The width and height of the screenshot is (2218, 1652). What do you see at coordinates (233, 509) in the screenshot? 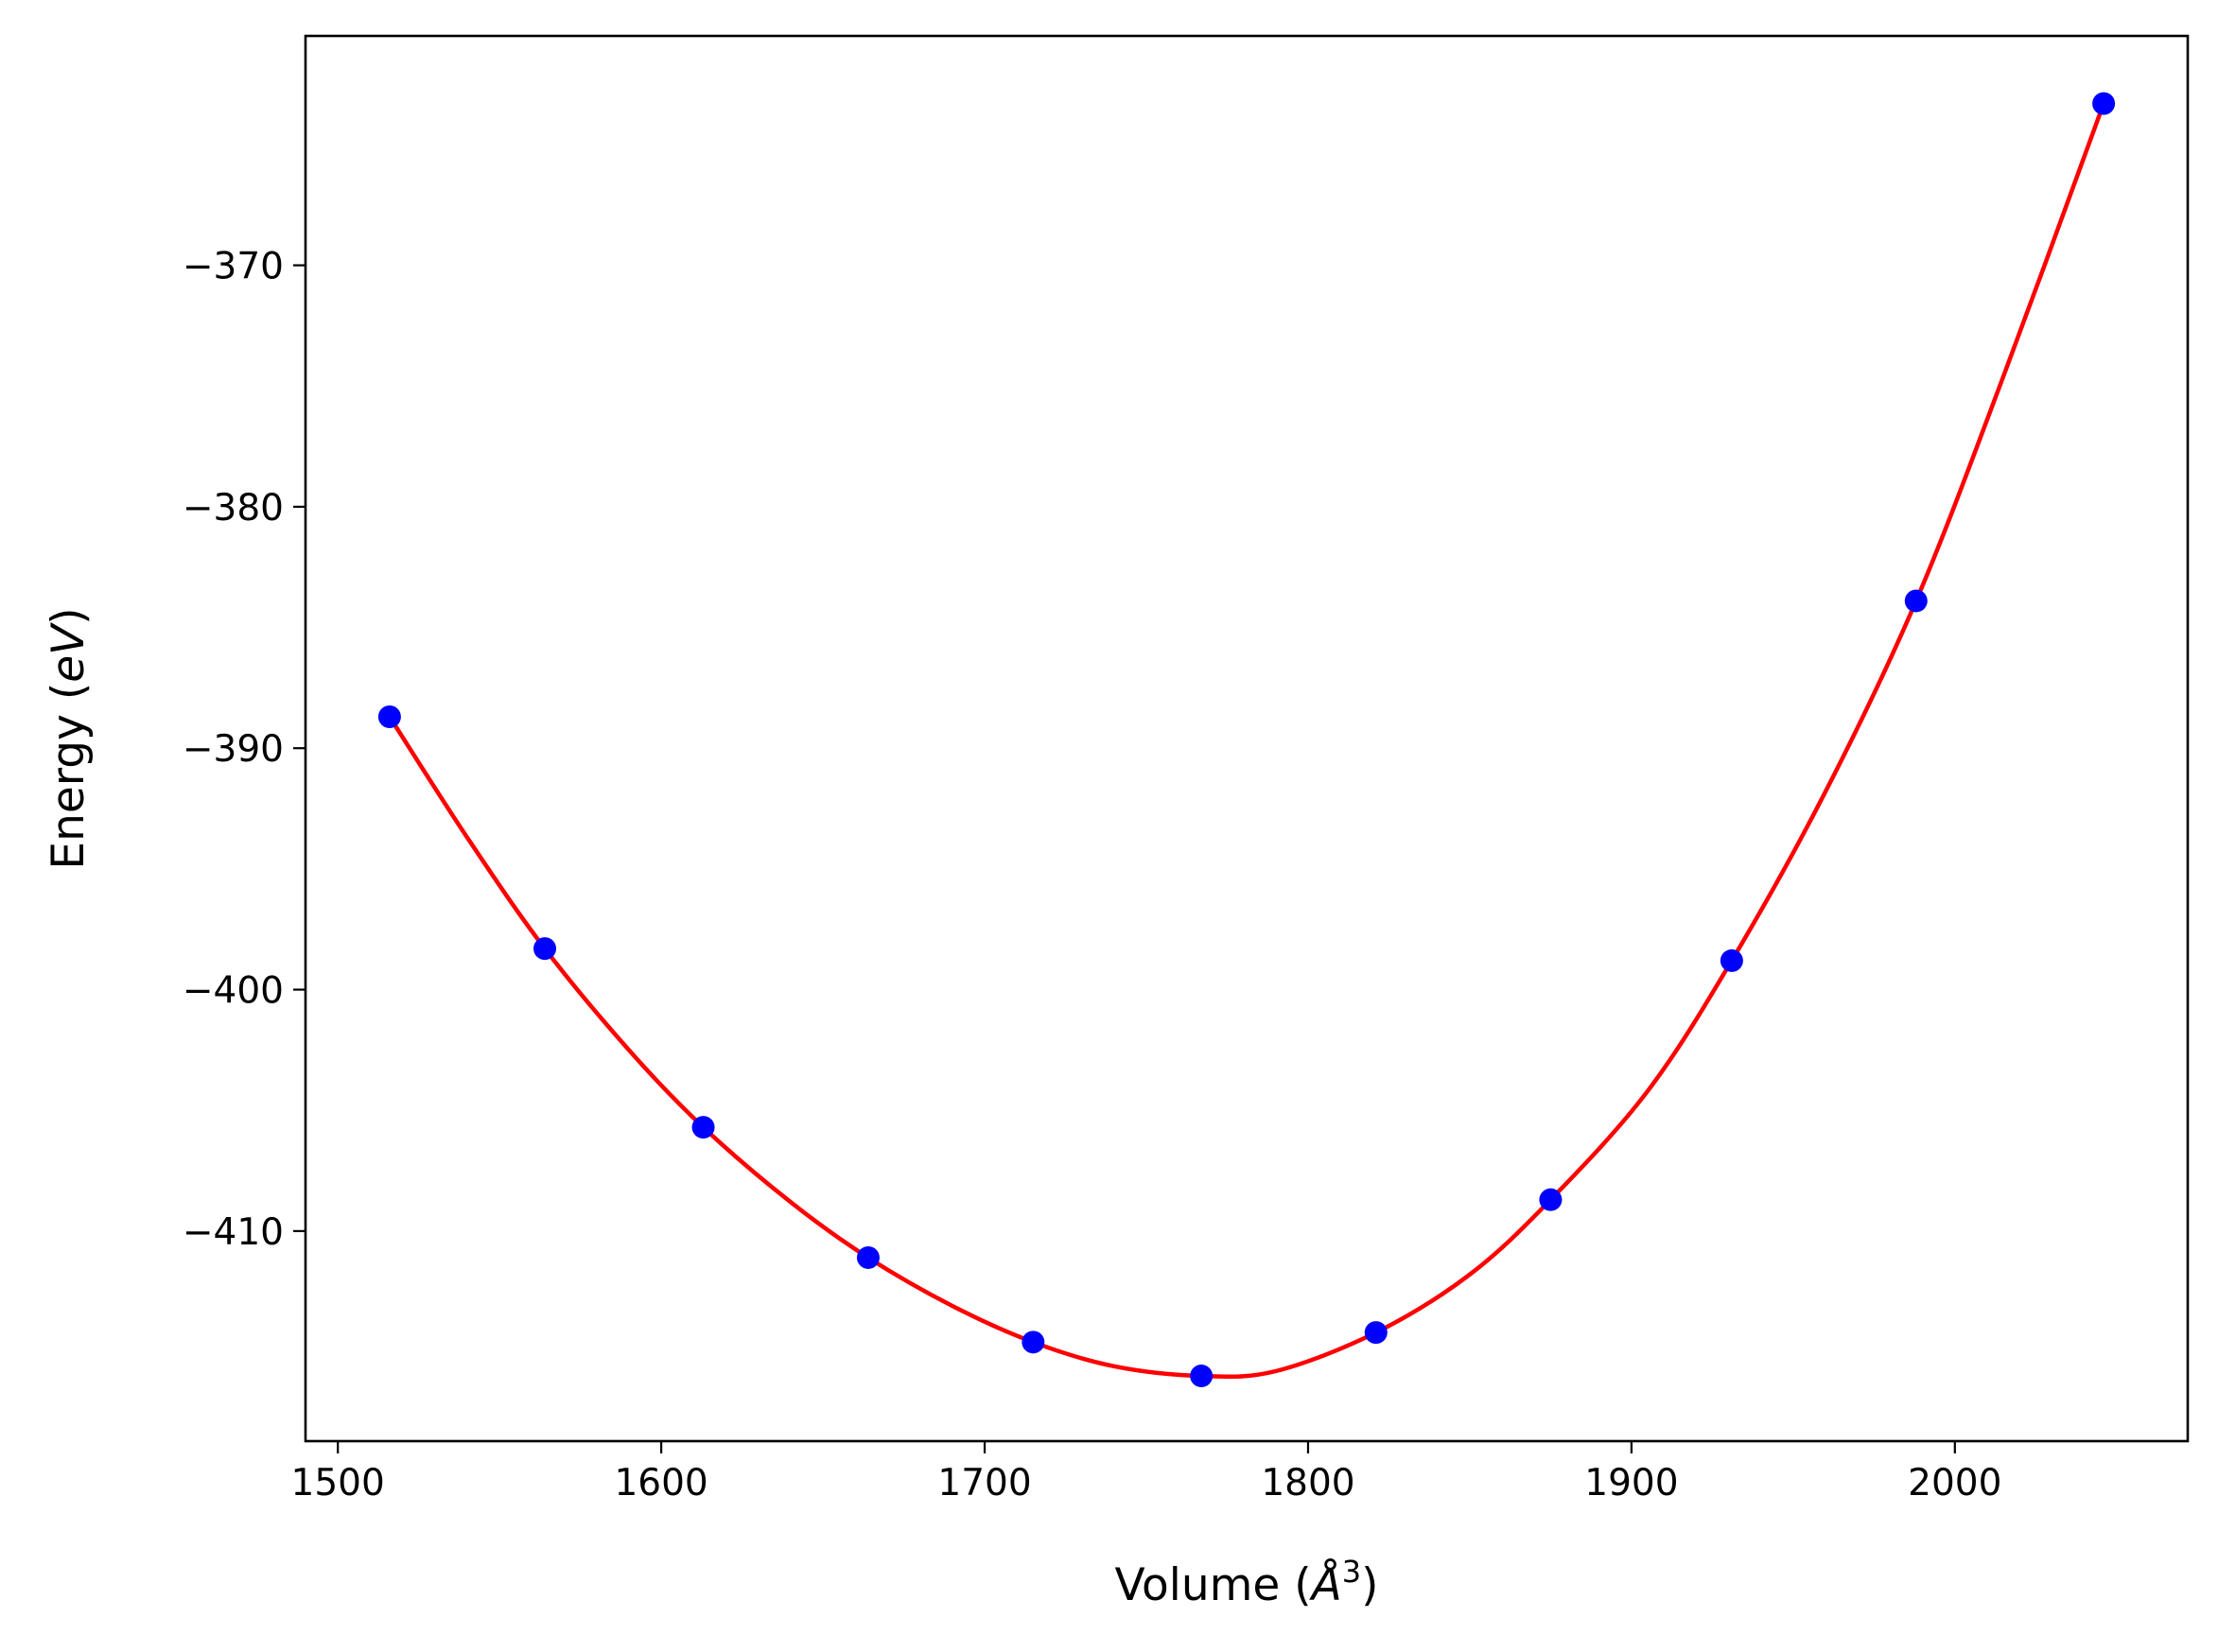
I see `y-tick-label: −380` at bounding box center [233, 509].